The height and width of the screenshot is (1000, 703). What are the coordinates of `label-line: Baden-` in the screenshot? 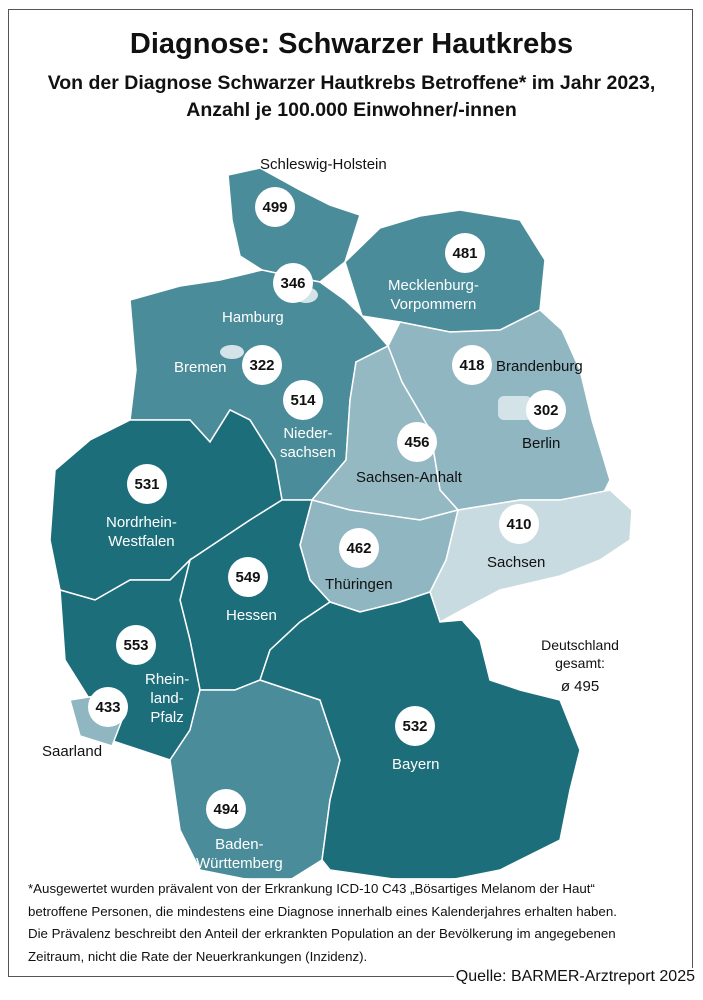 It's located at (239, 844).